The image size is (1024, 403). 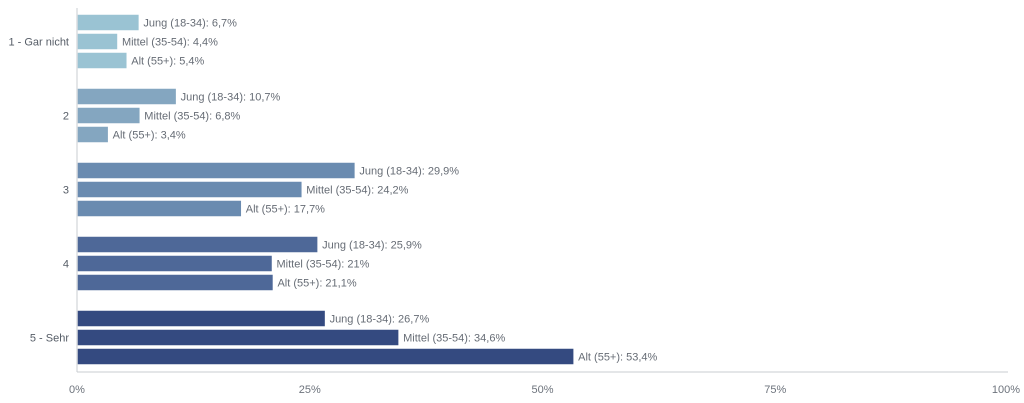 What do you see at coordinates (617, 358) in the screenshot?
I see `data-label: Alt (55+): 53,4%` at bounding box center [617, 358].